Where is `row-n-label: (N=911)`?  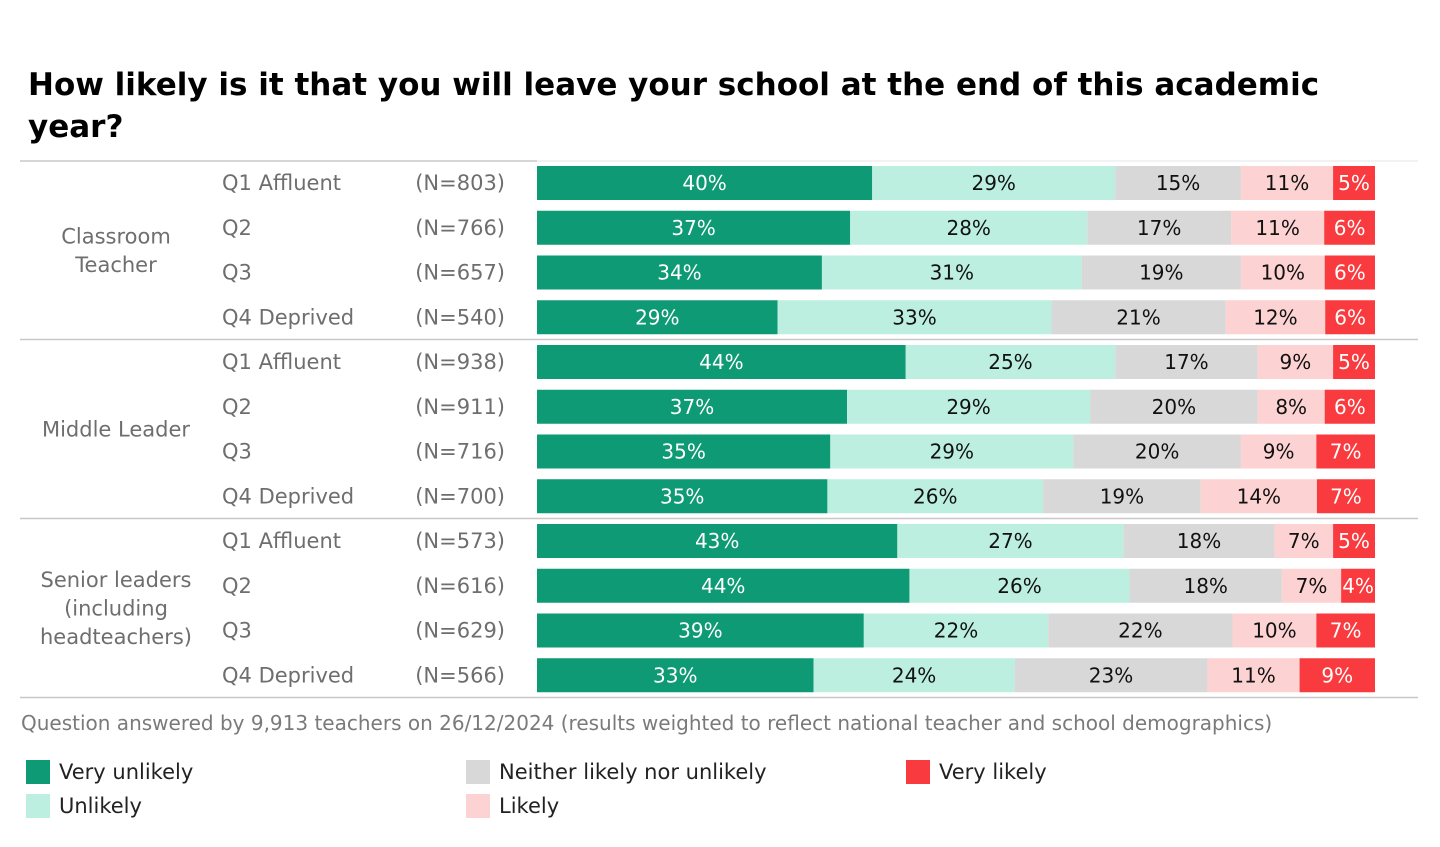 row-n-label: (N=911) is located at coordinates (460, 407).